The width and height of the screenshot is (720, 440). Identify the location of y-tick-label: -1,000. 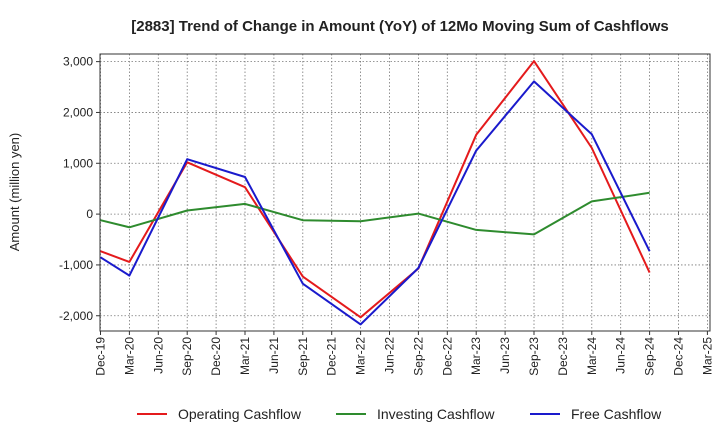
(76, 265).